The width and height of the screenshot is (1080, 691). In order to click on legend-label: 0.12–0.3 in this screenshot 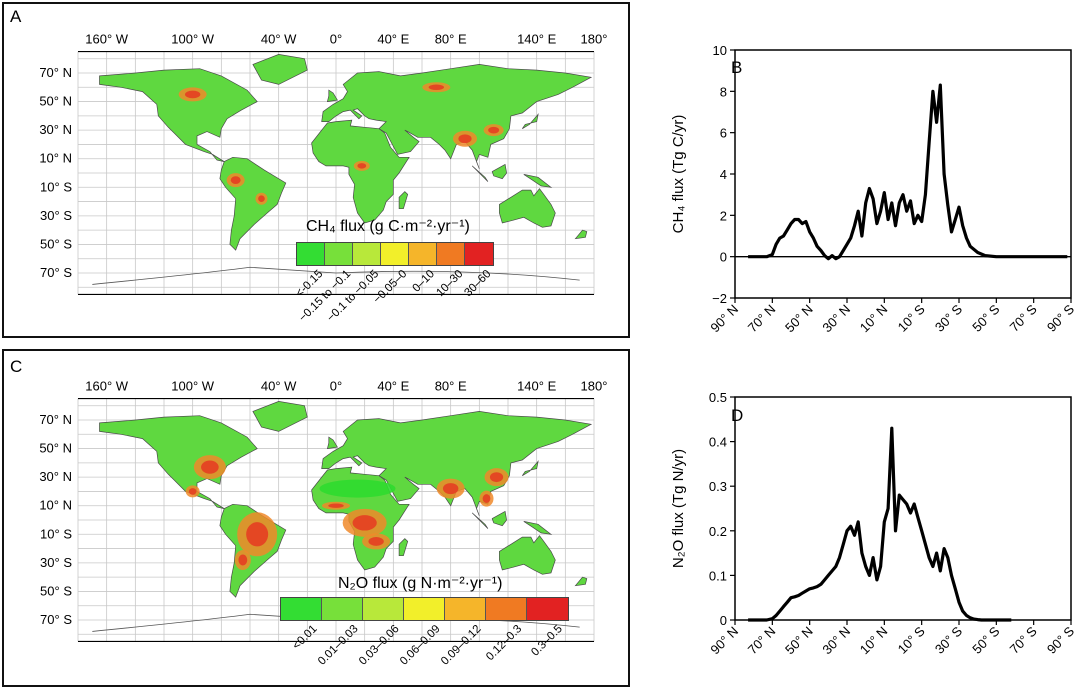, I will do `click(504, 643)`.